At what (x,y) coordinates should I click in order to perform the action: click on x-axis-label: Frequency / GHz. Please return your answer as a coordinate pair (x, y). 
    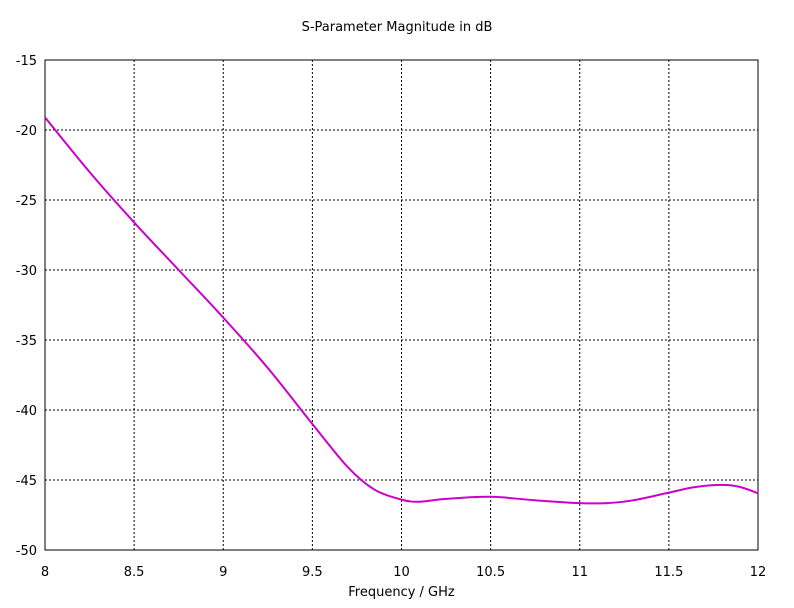
    Looking at the image, I should click on (401, 592).